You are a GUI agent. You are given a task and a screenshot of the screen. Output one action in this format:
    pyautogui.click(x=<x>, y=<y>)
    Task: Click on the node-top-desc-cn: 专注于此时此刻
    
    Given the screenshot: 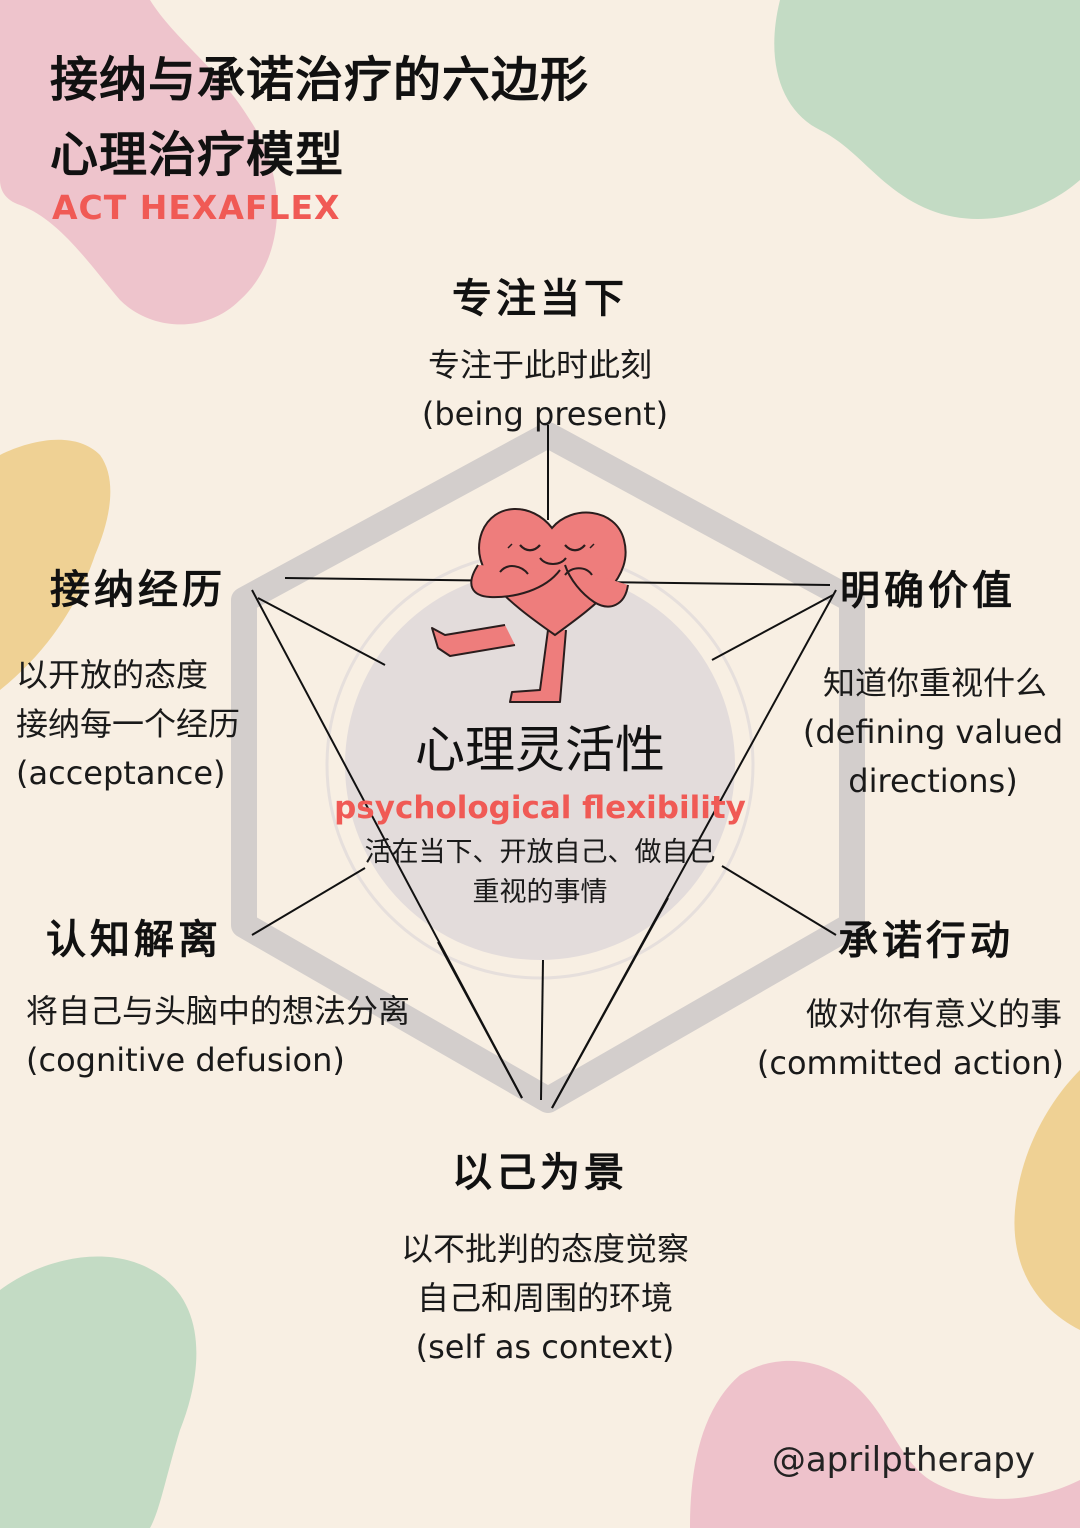 What is the action you would take?
    pyautogui.click(x=539, y=365)
    